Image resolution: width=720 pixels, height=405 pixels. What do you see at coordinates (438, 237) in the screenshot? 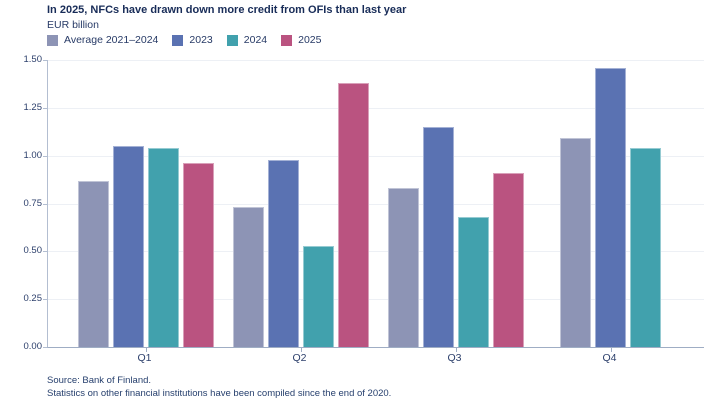
I see `bar-2023-q3` at bounding box center [438, 237].